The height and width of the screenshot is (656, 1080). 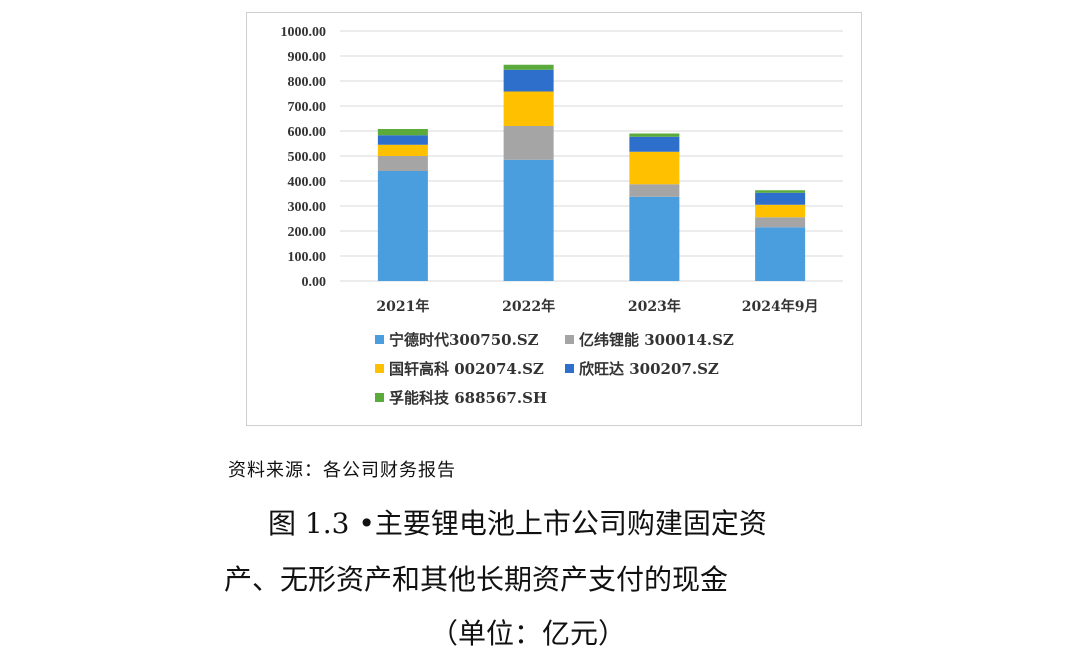 I want to click on legend-label: 欣旺达 300207.SZ, so click(x=649, y=369).